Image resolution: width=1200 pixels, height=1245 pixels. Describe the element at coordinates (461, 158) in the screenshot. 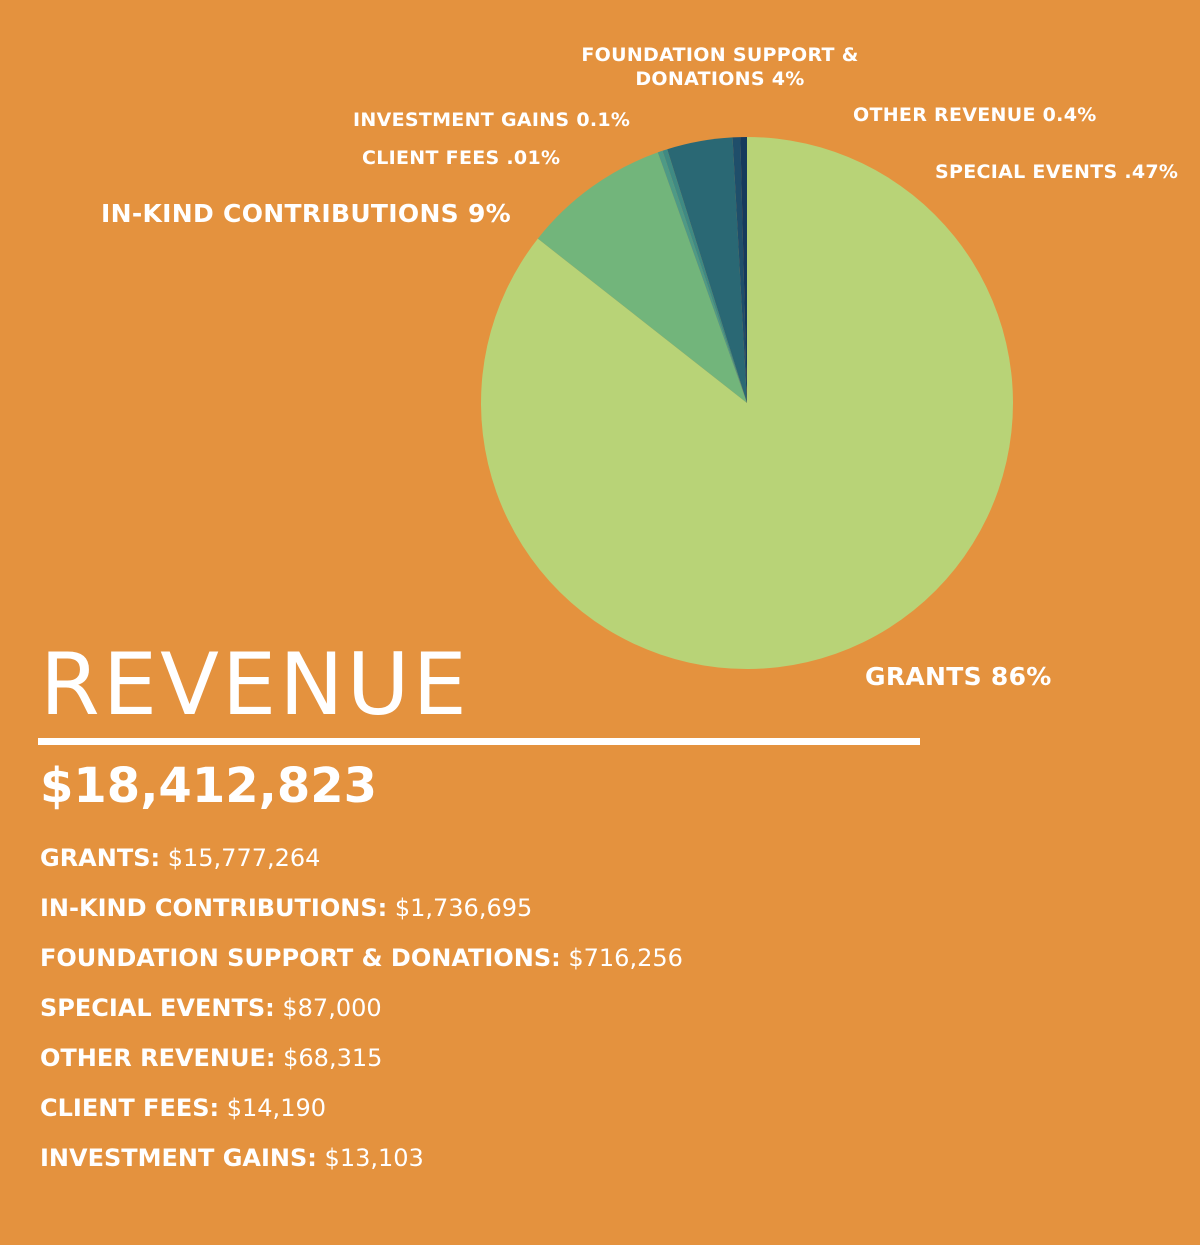

I see `slice-label-client-fees: CLIENT FEES .01%` at that location.